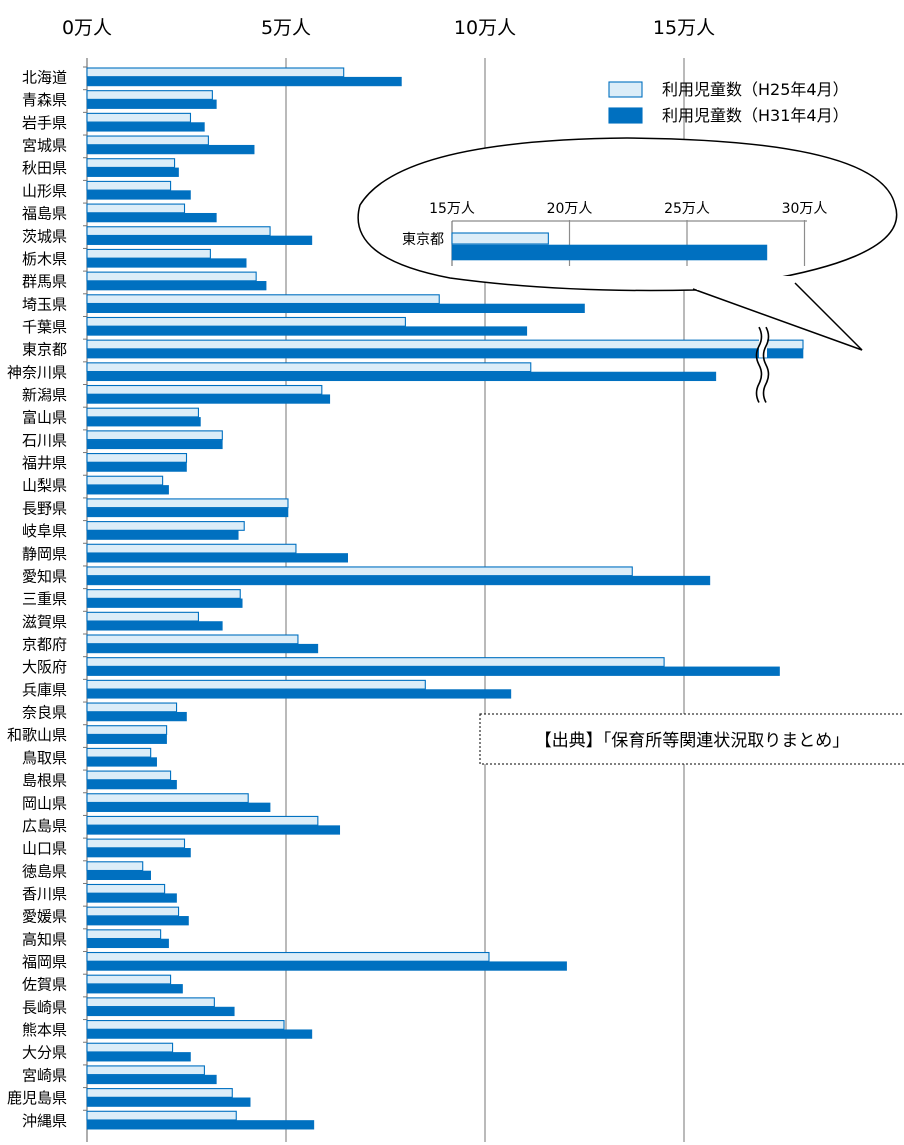 The image size is (904, 1145). I want to click on bar-福岡県-series-1, so click(288, 956).